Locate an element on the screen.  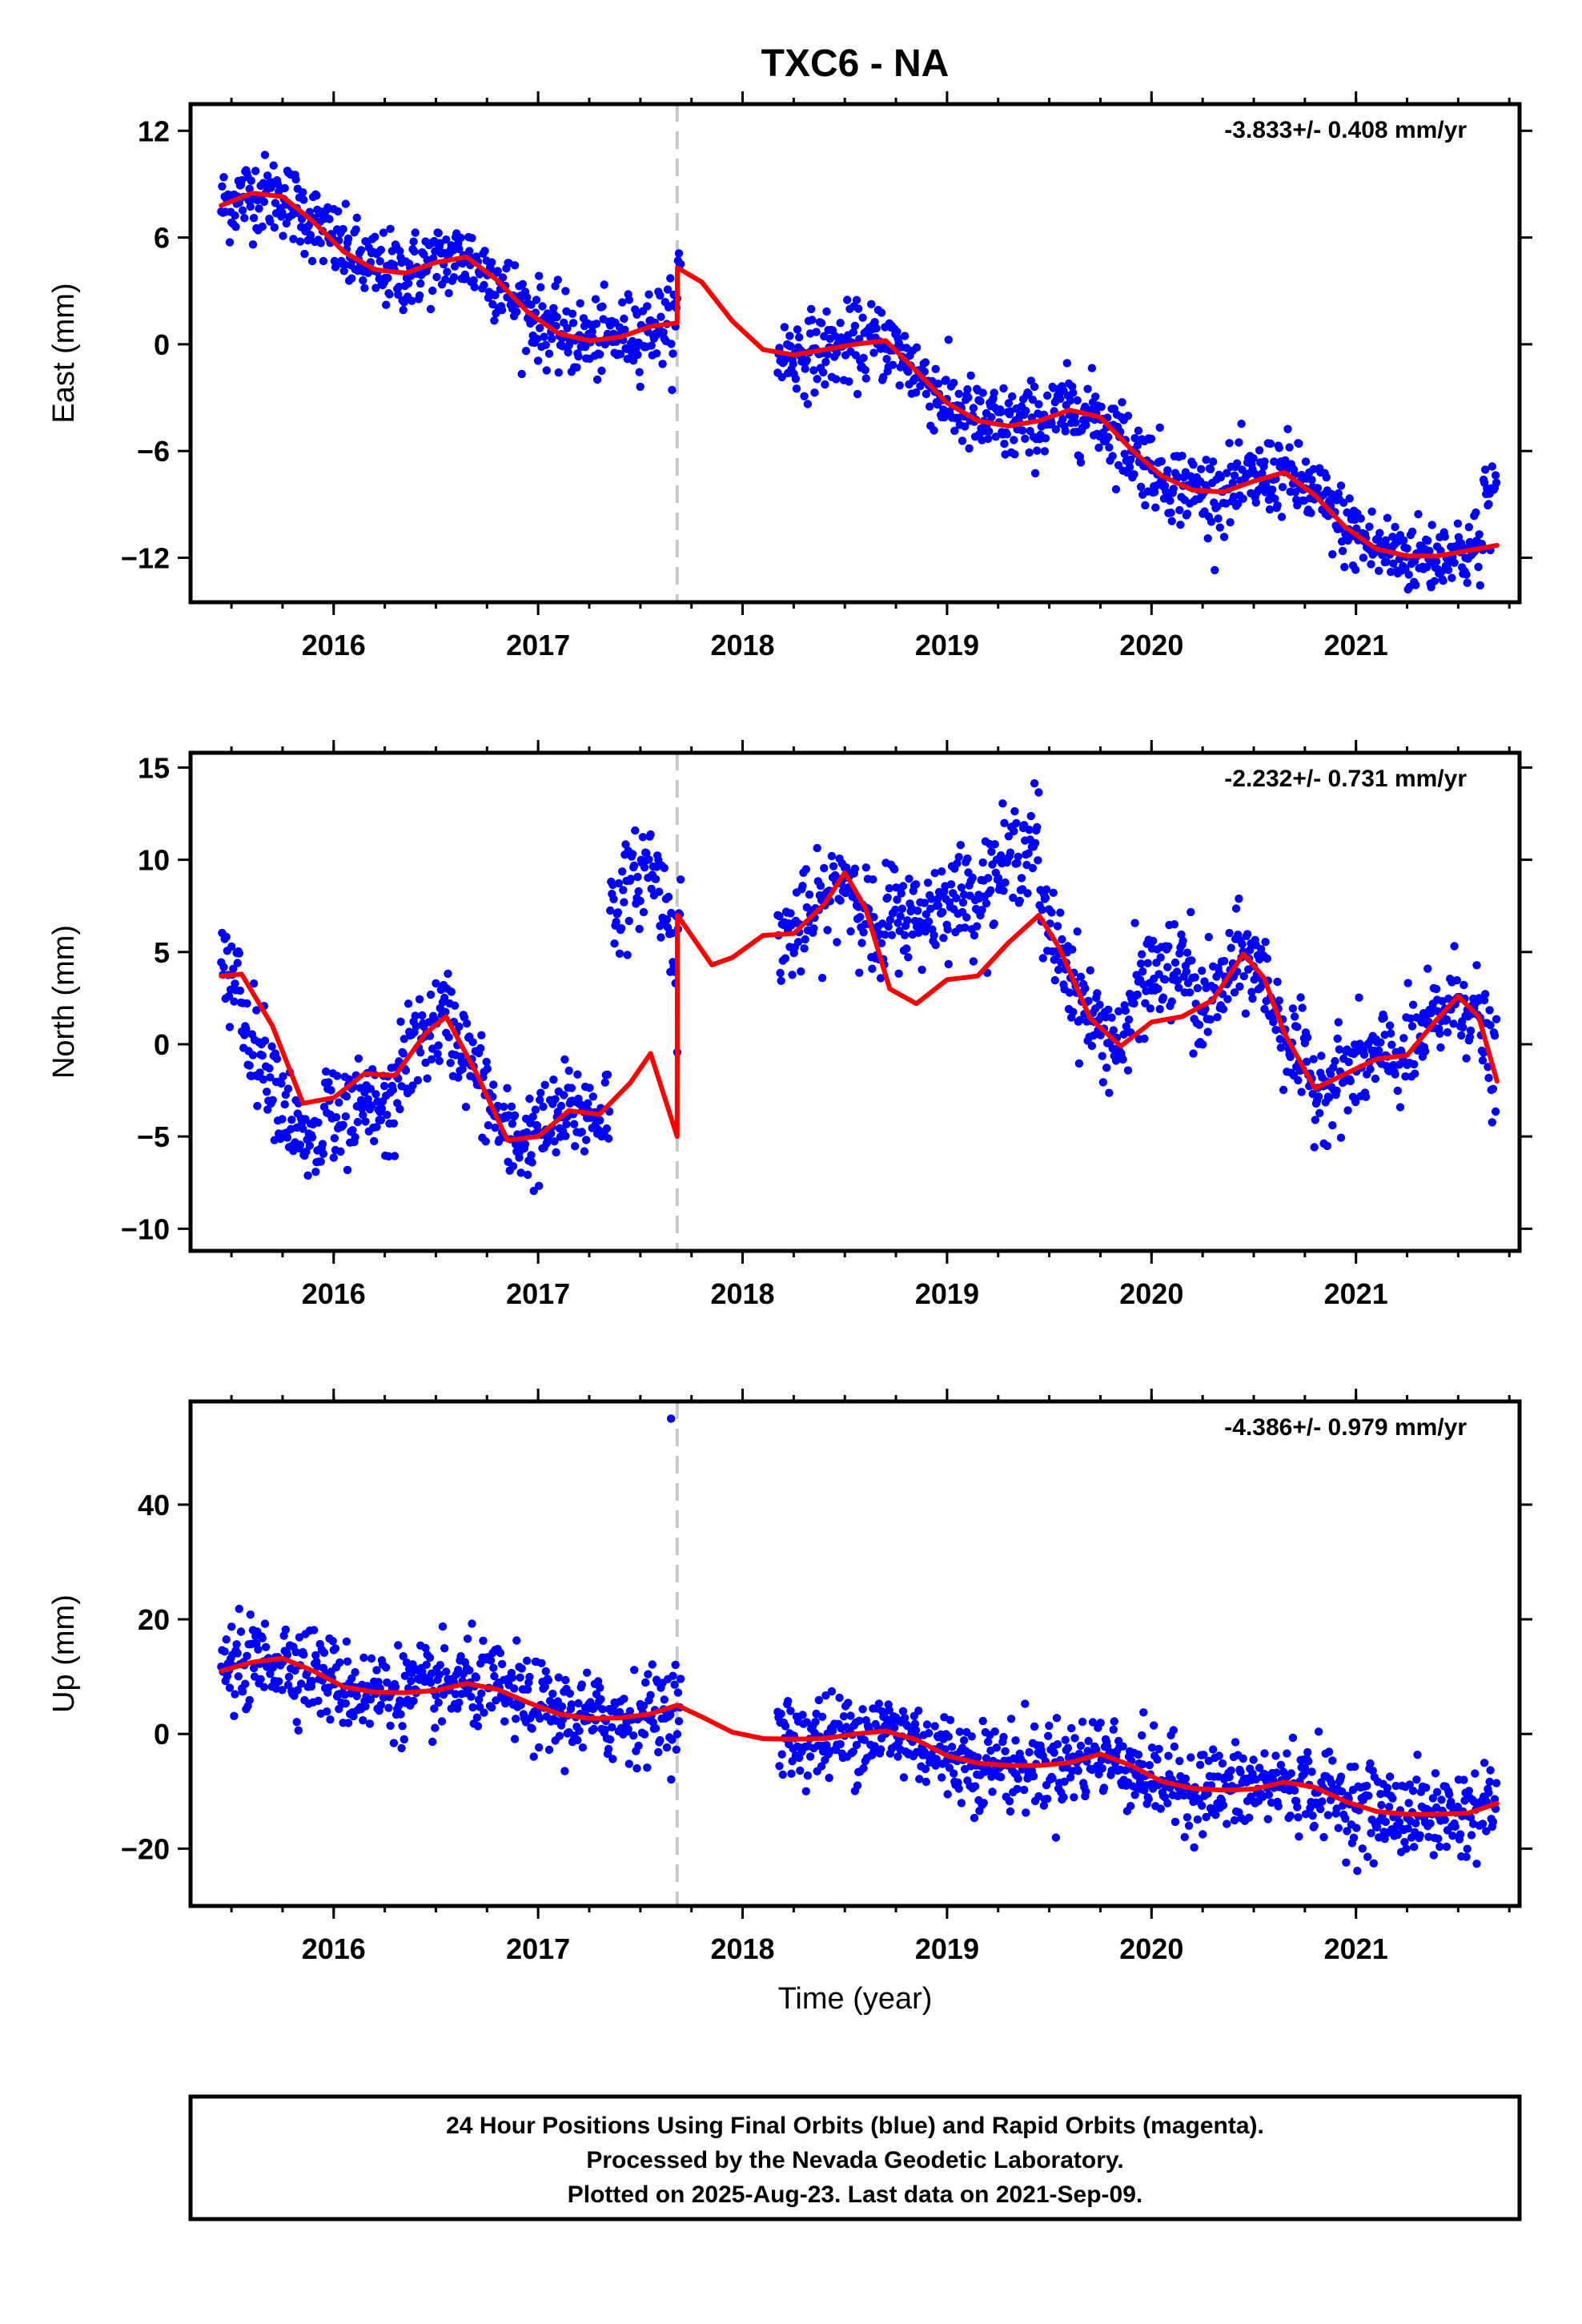
east-y-tick-label: −12 is located at coordinates (145, 557).